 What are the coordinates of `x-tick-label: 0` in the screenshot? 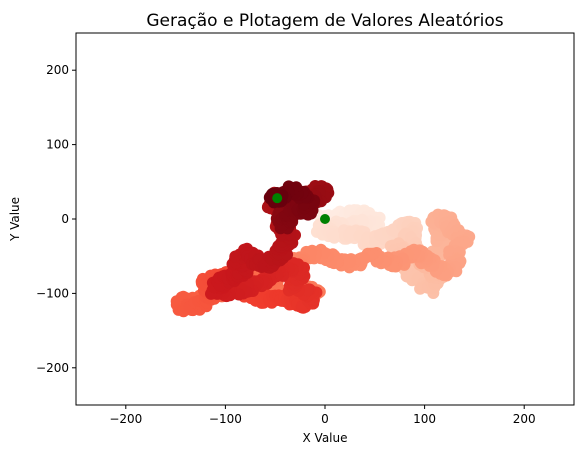 It's located at (325, 419).